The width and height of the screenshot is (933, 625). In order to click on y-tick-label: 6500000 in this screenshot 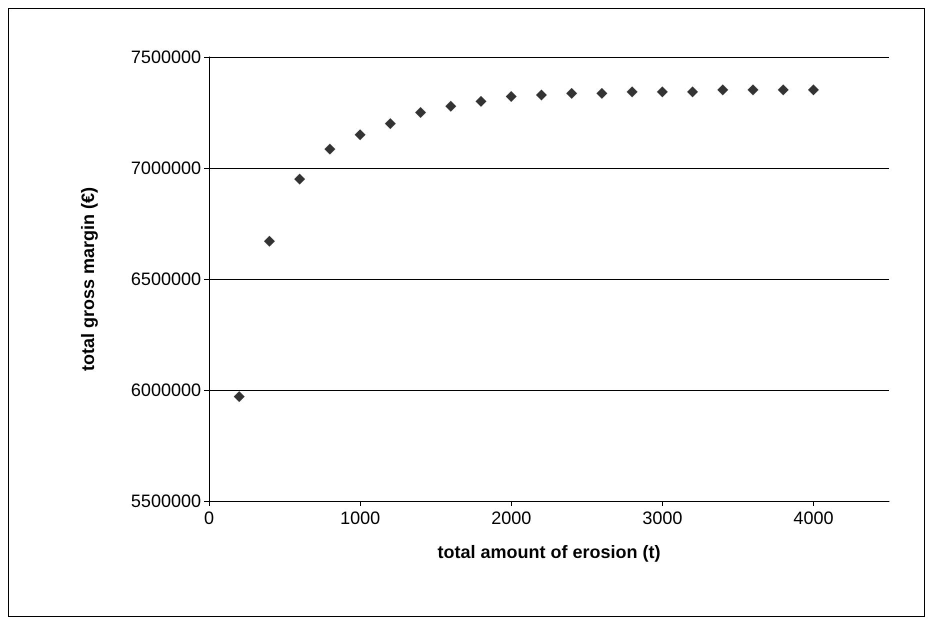, I will do `click(165, 279)`.